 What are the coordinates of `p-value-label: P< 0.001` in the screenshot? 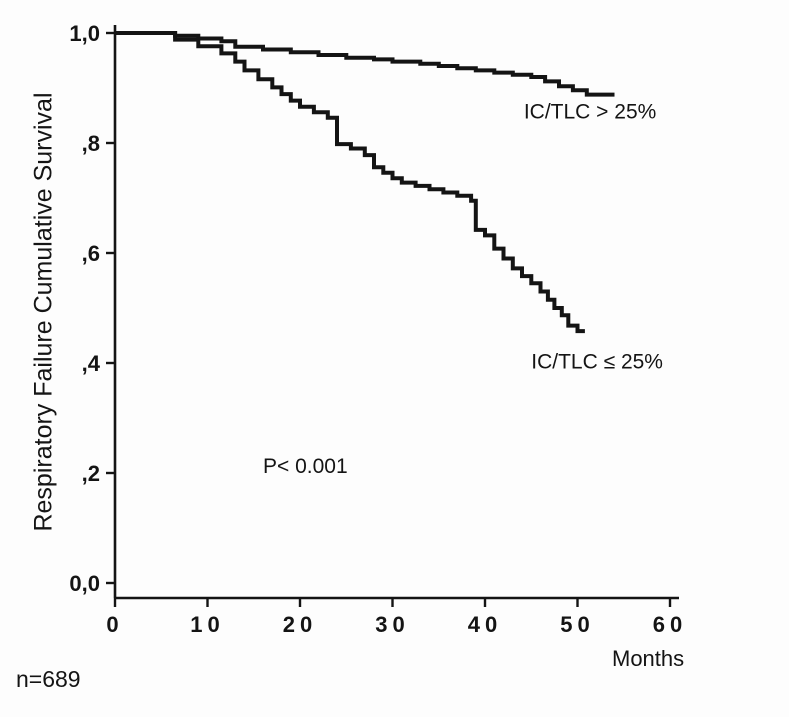 It's located at (305, 466).